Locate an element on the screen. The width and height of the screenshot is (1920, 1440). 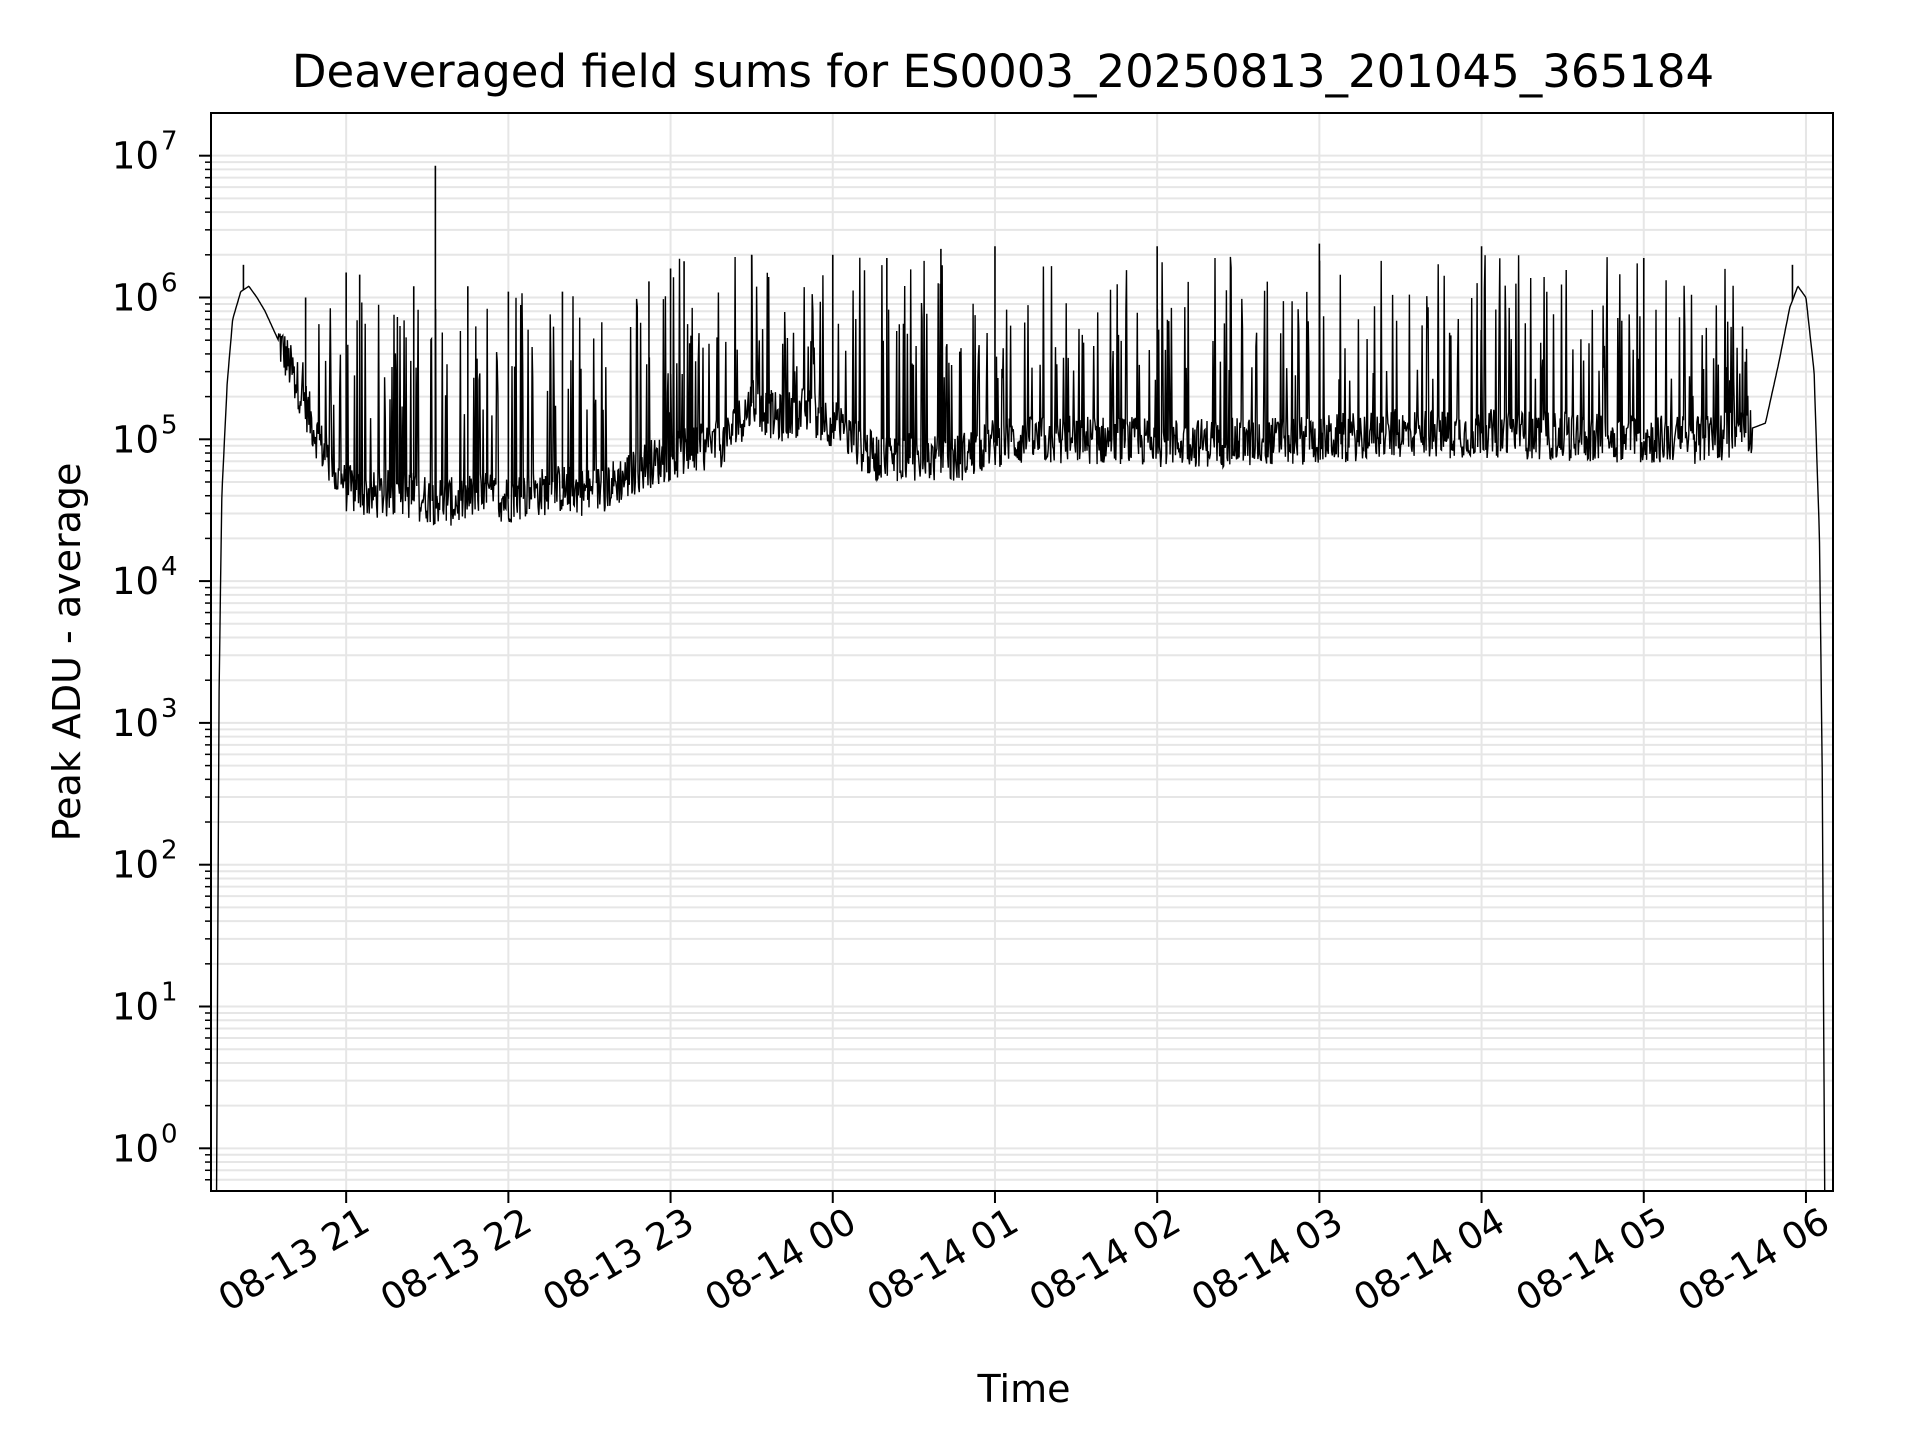
y-tick-exponent: 1 is located at coordinates (169, 993).